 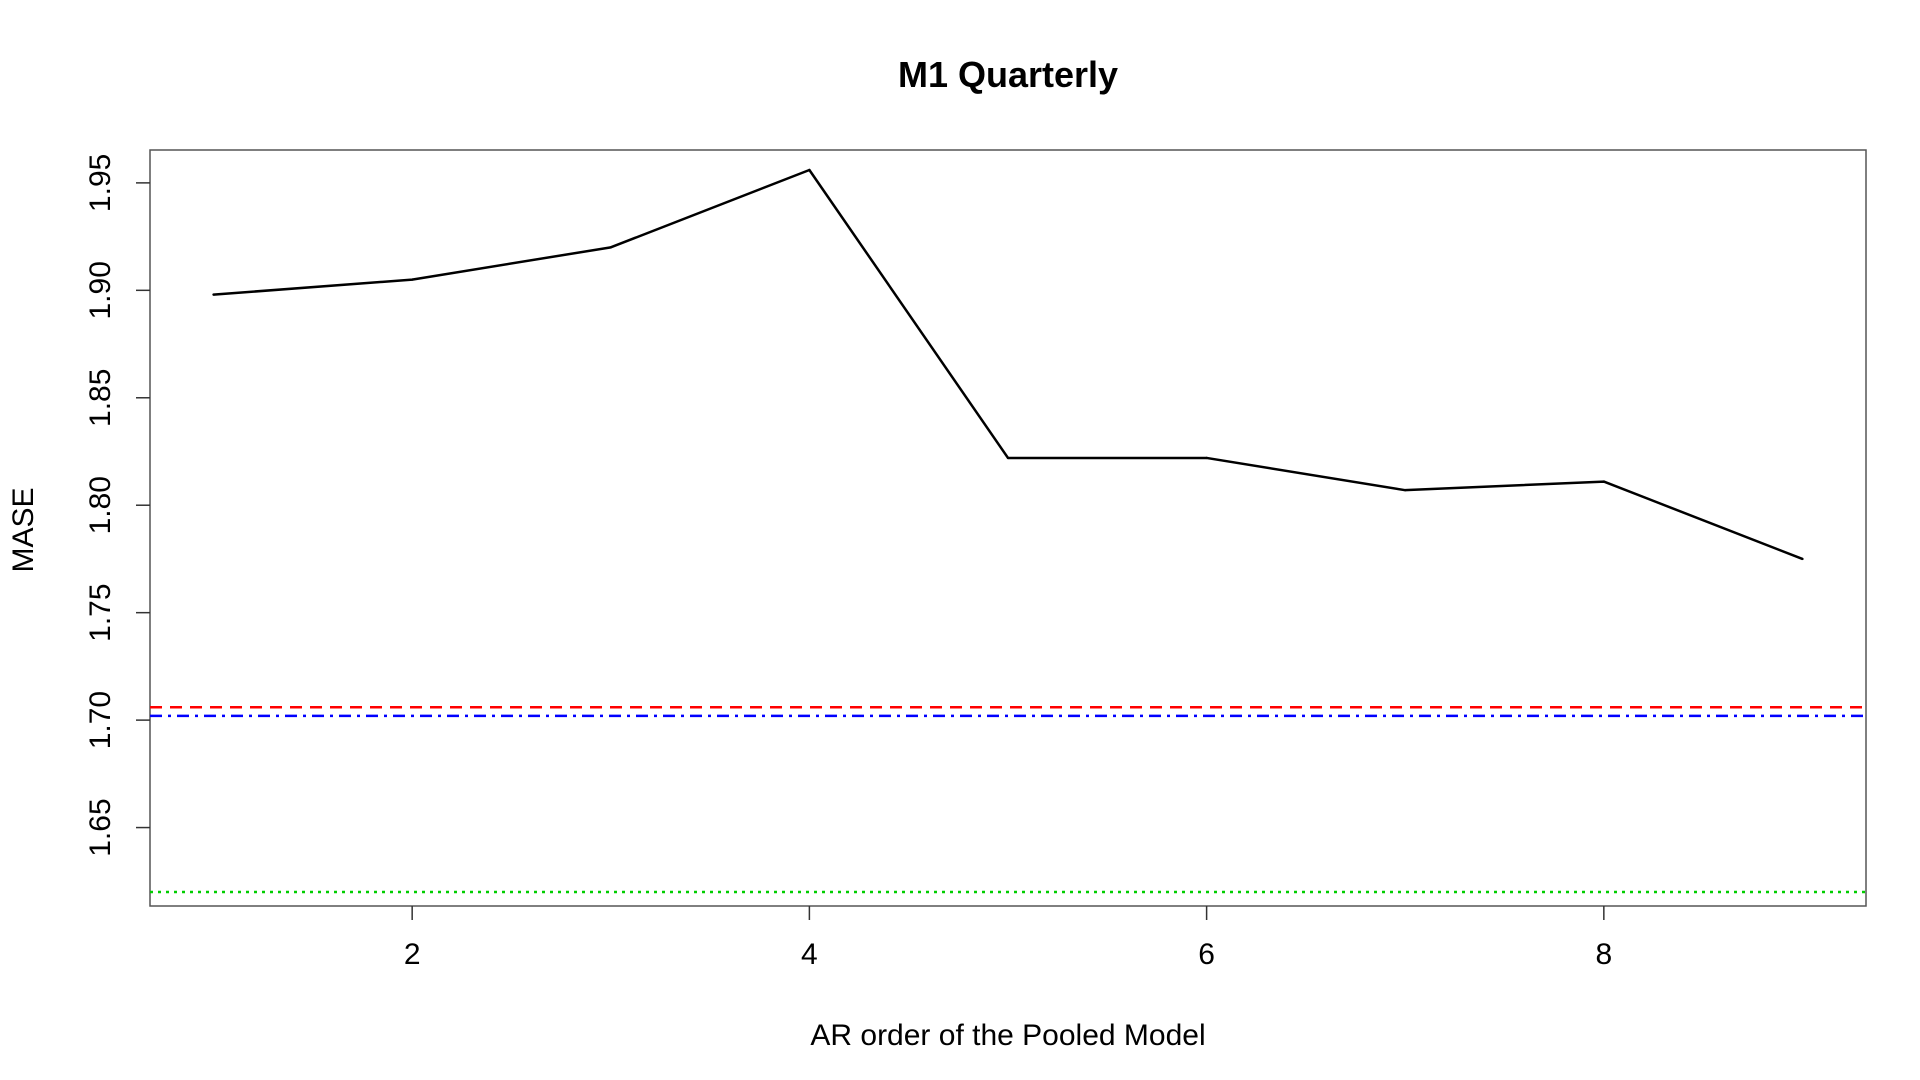 I want to click on y-tick-label: 1.80, so click(x=100, y=505).